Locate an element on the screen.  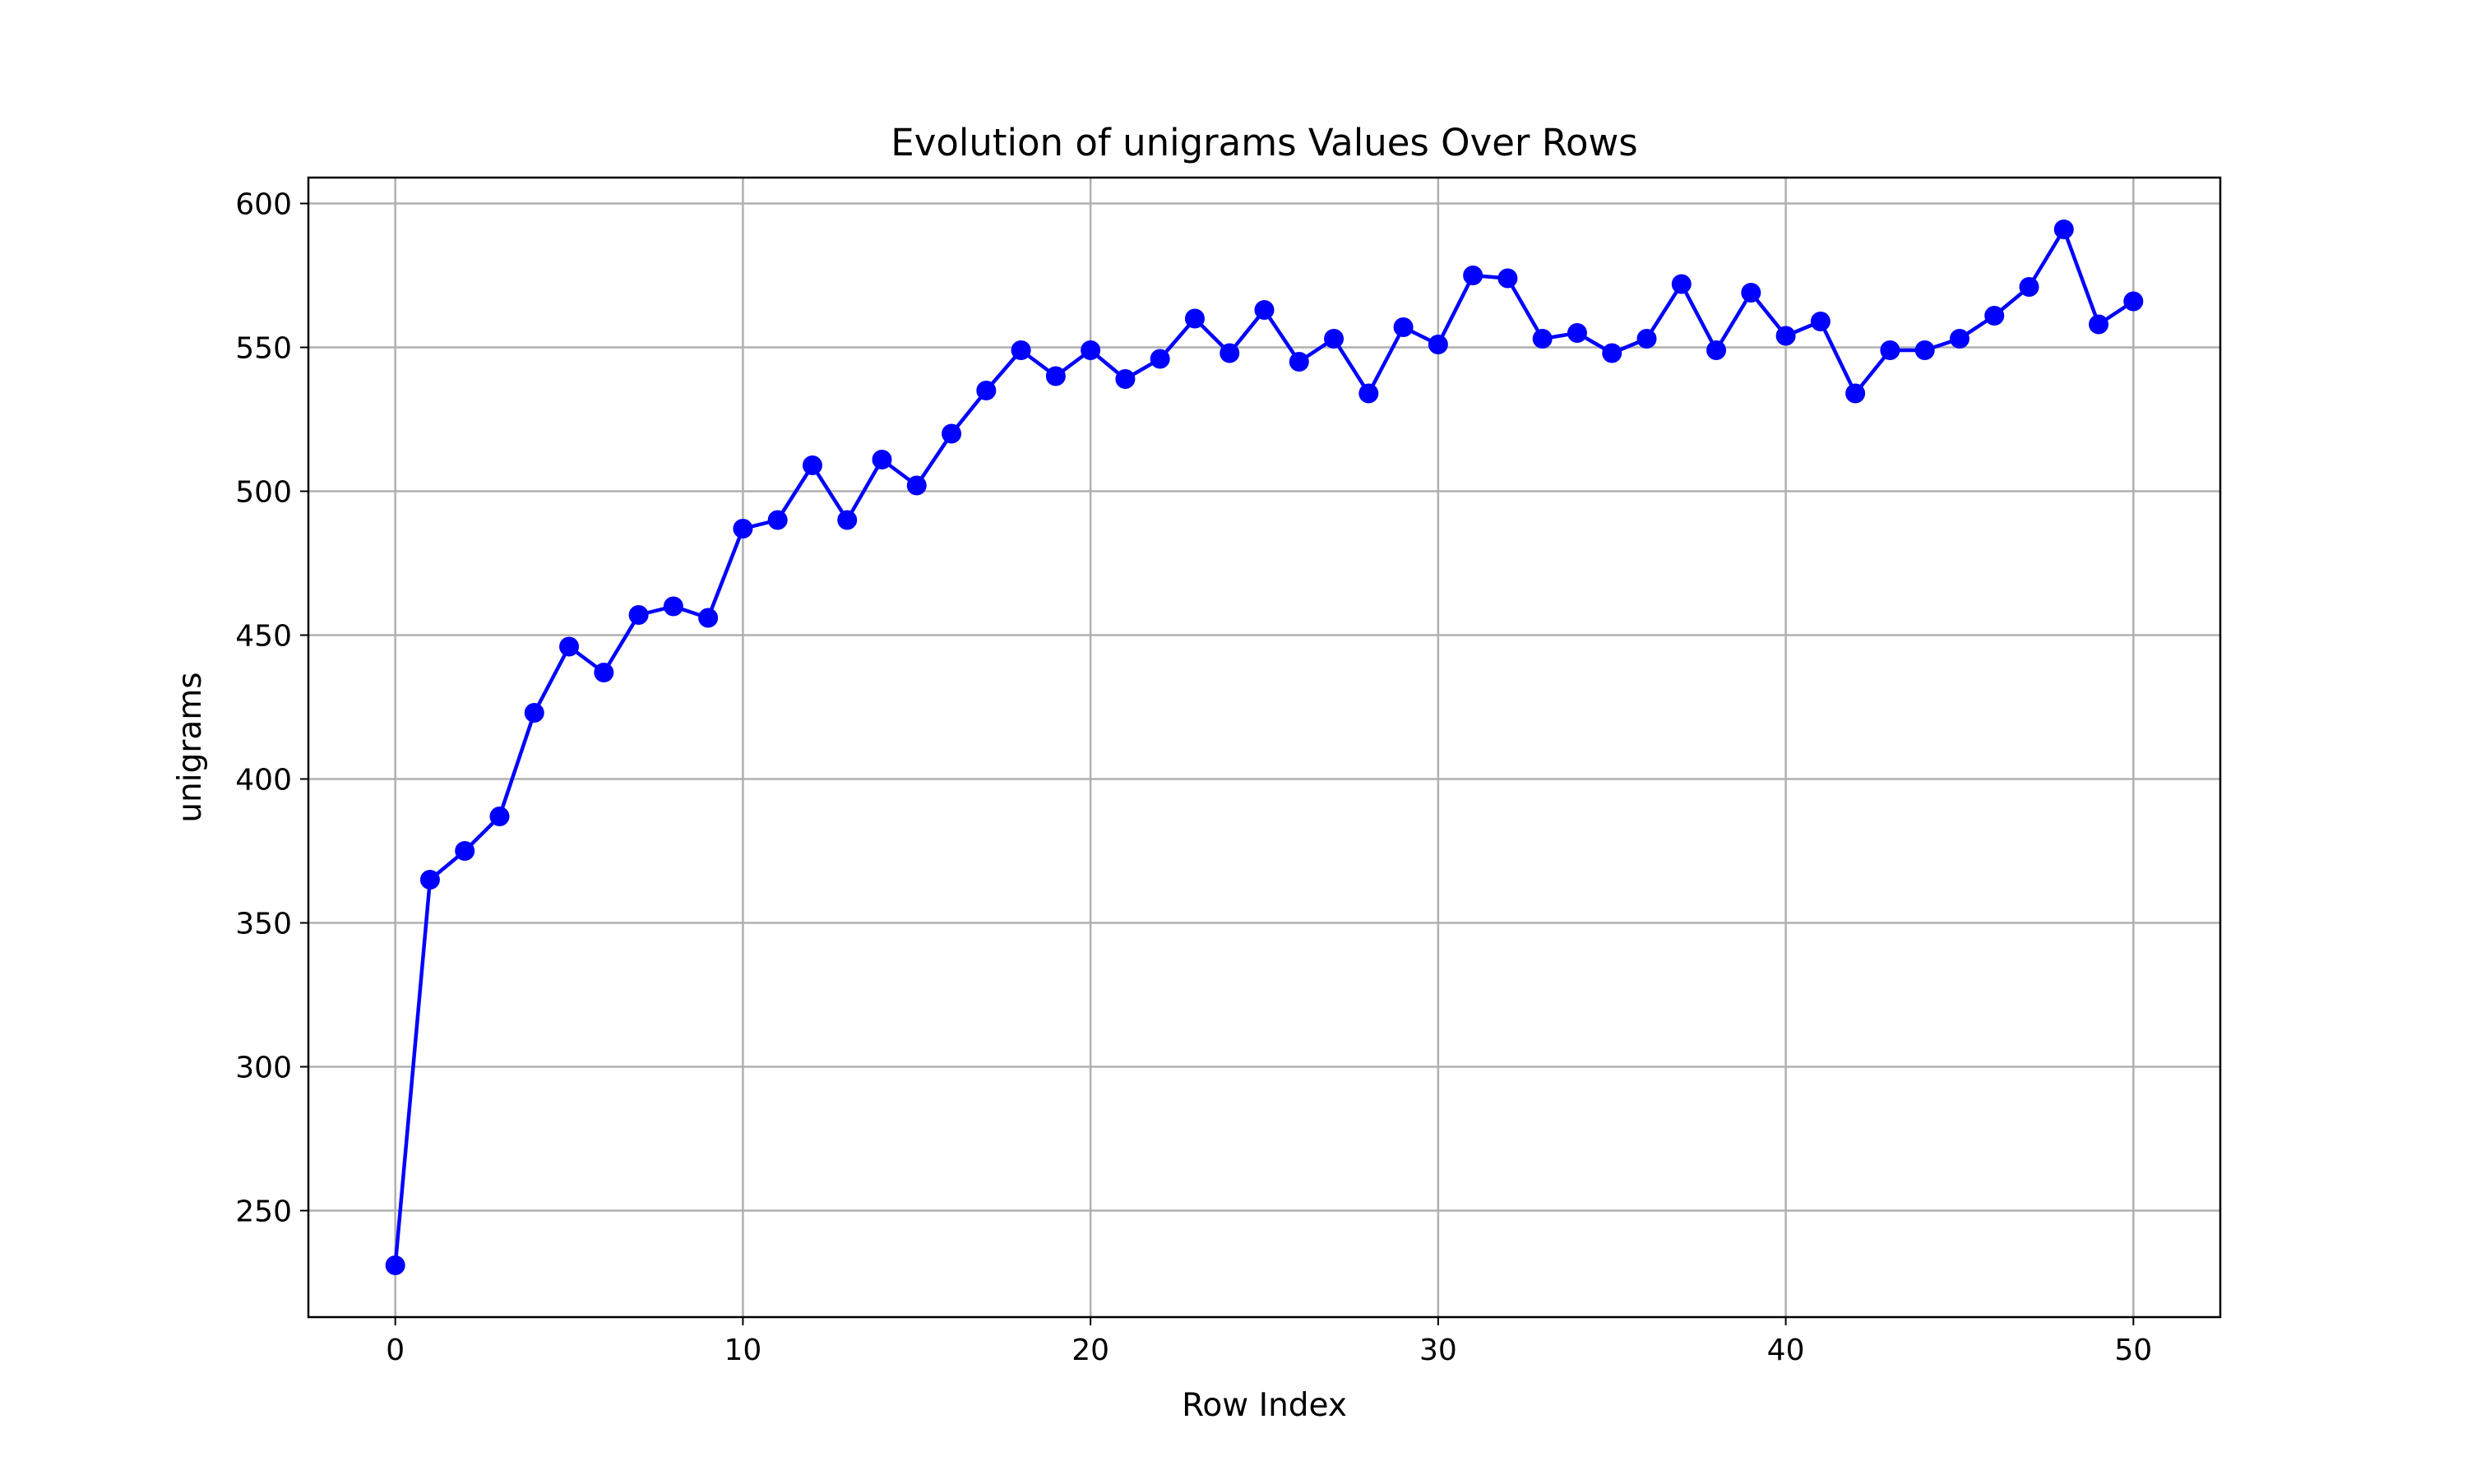
x-tick-label: 20 is located at coordinates (1090, 1350).